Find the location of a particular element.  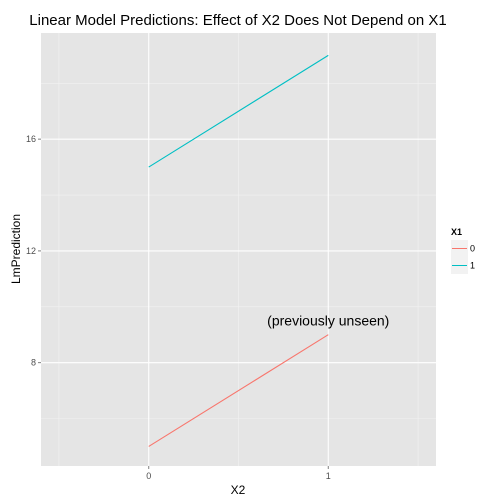

legend-label-1: 1 is located at coordinates (472, 266).